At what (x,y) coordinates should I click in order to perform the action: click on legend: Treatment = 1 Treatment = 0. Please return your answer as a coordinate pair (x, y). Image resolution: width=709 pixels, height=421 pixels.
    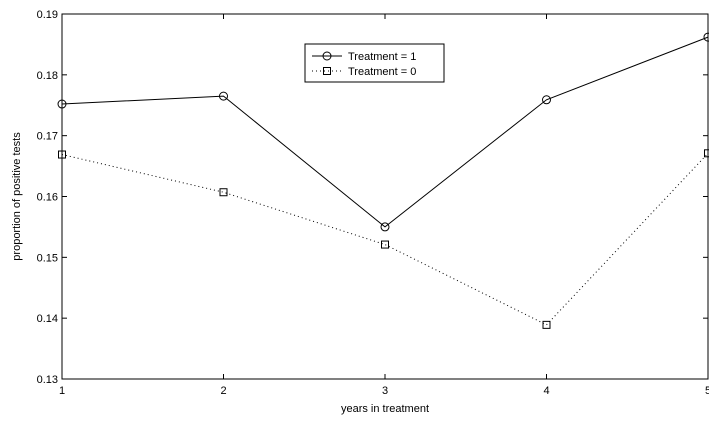
    Looking at the image, I should click on (374, 63).